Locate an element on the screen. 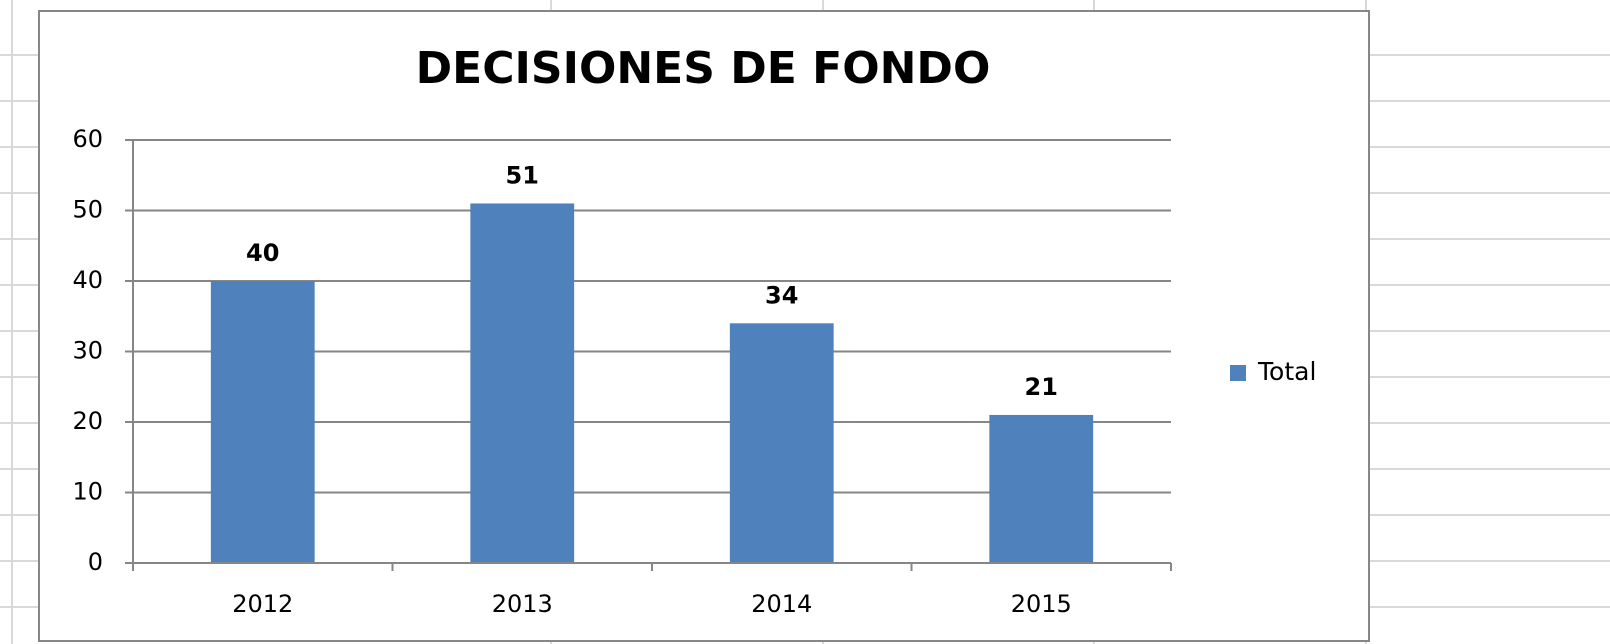 The height and width of the screenshot is (644, 1610). x-tick-label: 2013 is located at coordinates (522, 604).